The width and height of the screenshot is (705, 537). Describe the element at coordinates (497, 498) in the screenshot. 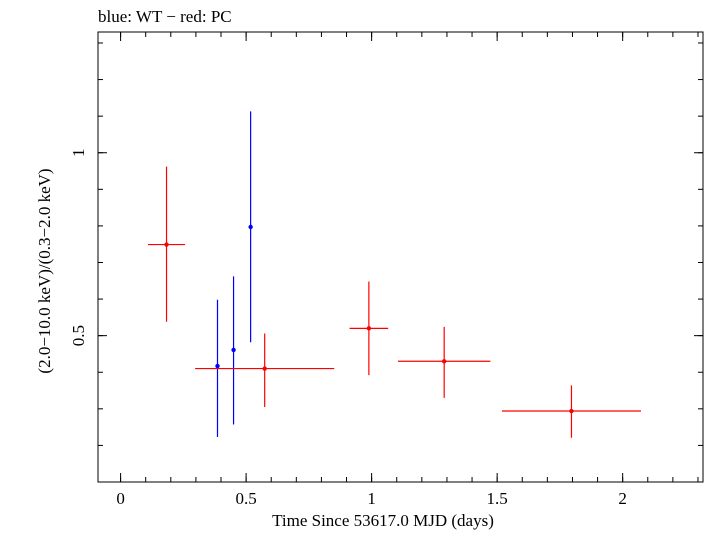

I see `x-tick-label: 1.5` at that location.